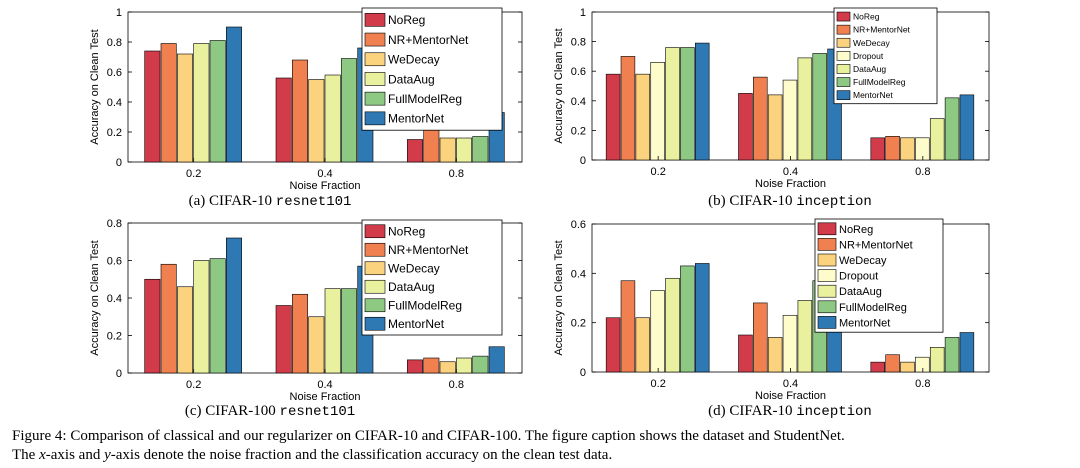 The width and height of the screenshot is (1080, 468). I want to click on chart-a-legend-swatch-wedecay, so click(375, 59).